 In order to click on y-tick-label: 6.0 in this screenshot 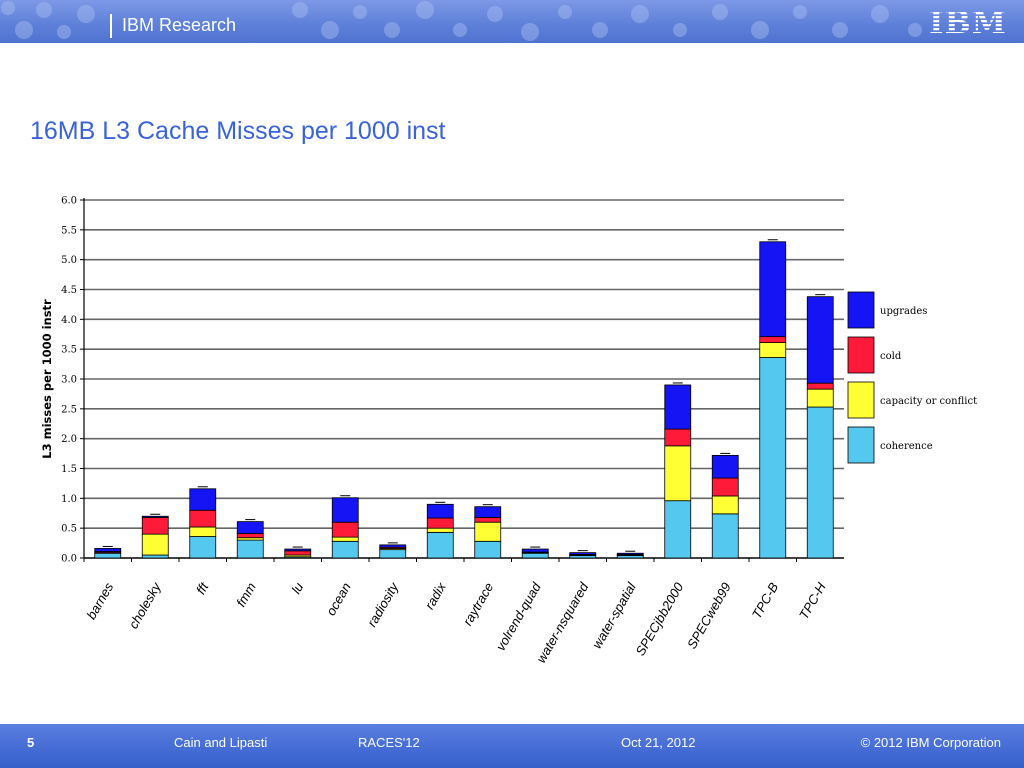, I will do `click(69, 201)`.